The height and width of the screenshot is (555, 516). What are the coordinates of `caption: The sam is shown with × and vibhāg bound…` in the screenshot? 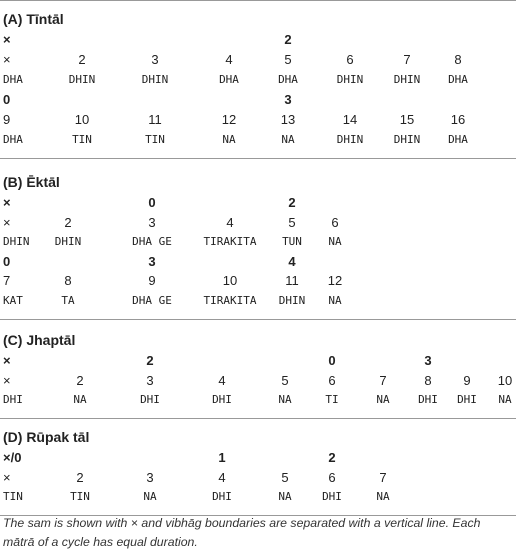 It's located at (242, 532).